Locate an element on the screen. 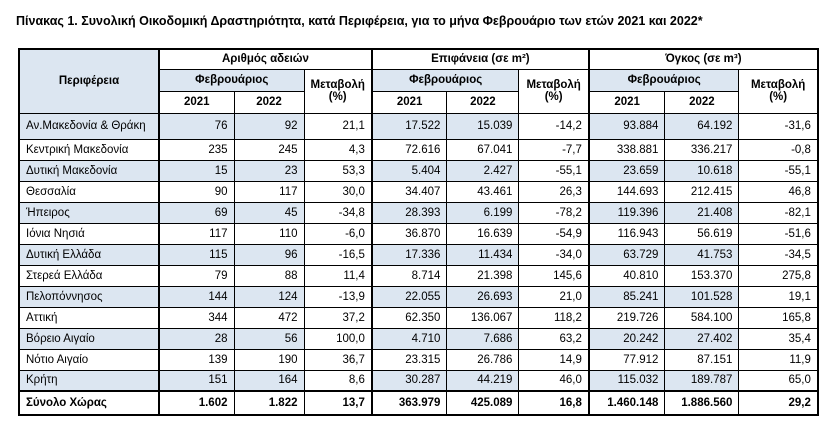 This screenshot has width=835, height=425. total-value: 16,8 is located at coordinates (554, 403).